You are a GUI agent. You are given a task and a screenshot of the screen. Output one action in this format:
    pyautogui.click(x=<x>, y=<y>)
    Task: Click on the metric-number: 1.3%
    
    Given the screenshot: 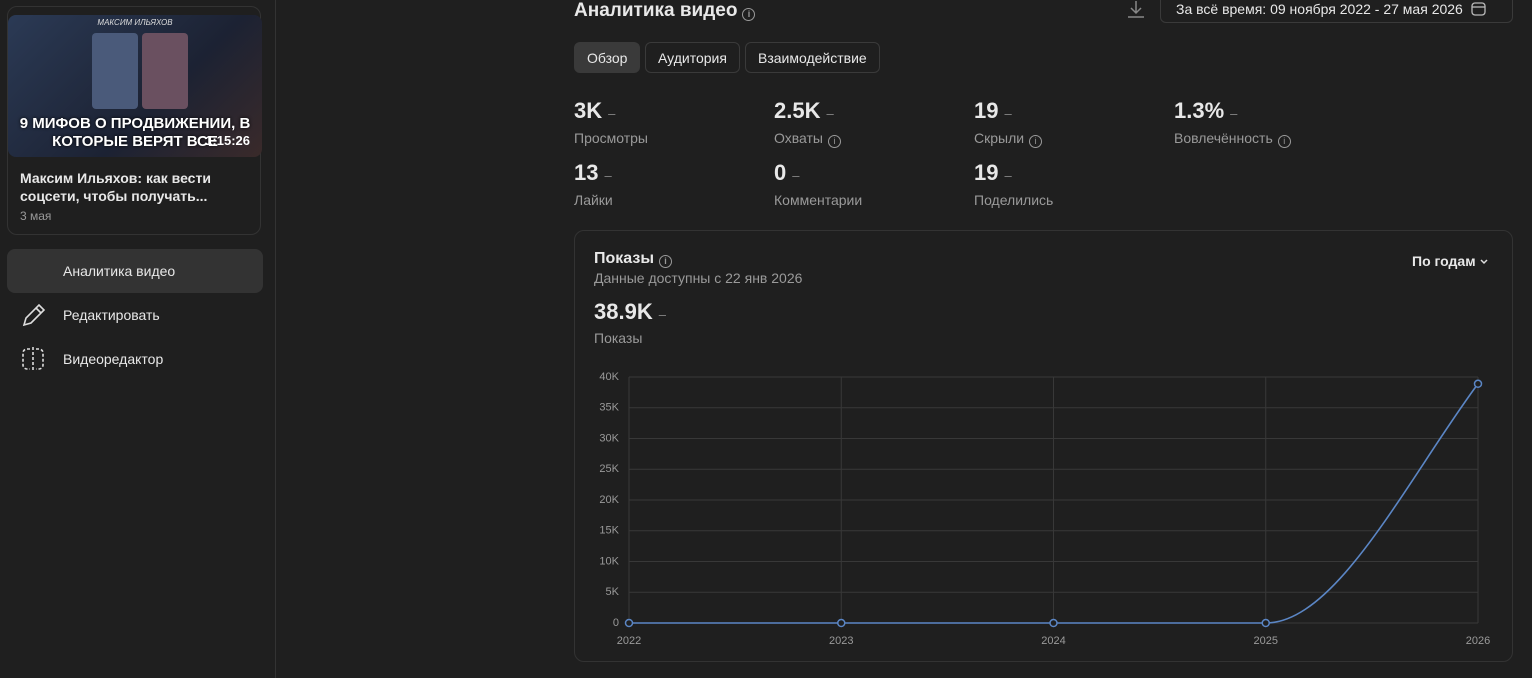 What is the action you would take?
    pyautogui.click(x=1199, y=110)
    